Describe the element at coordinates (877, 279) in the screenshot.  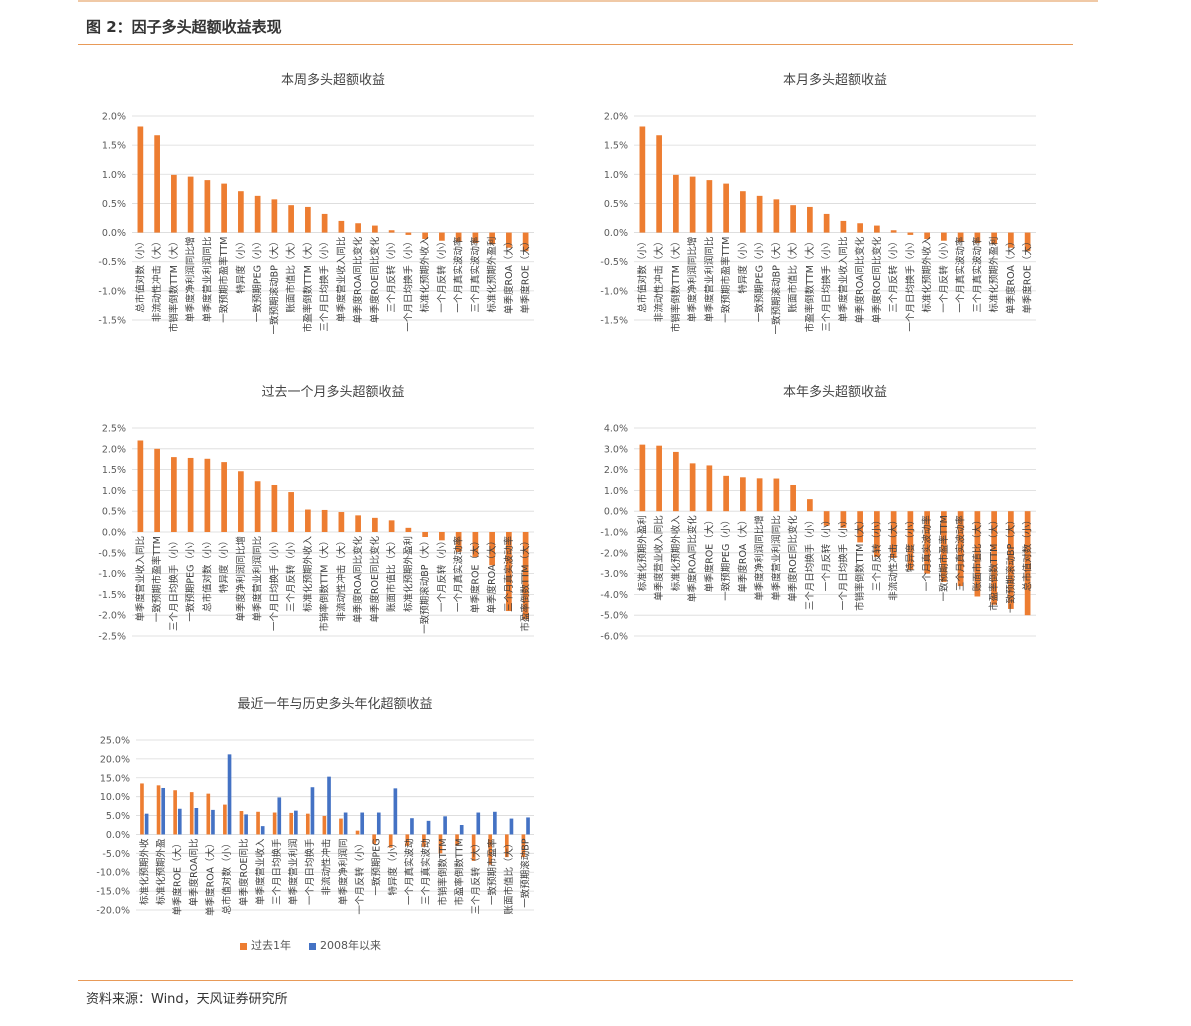
I see `x-category-label: 单季度ROE同比变化` at that location.